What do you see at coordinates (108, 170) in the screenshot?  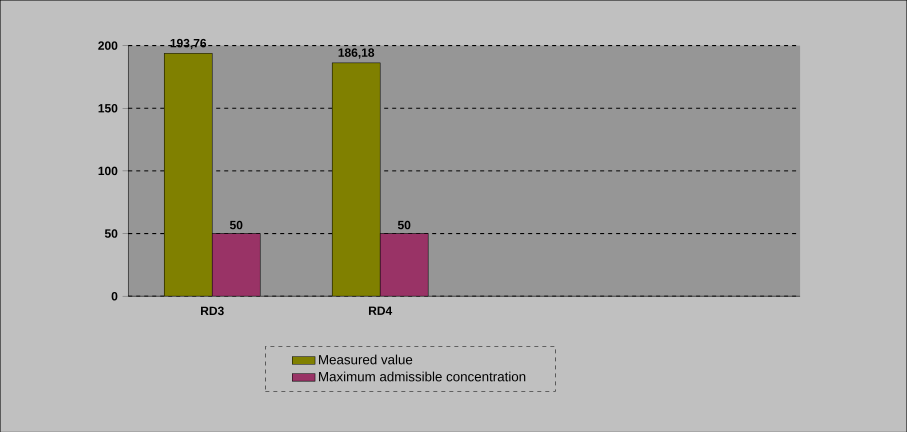 I see `y-tick-label: 100` at bounding box center [108, 170].